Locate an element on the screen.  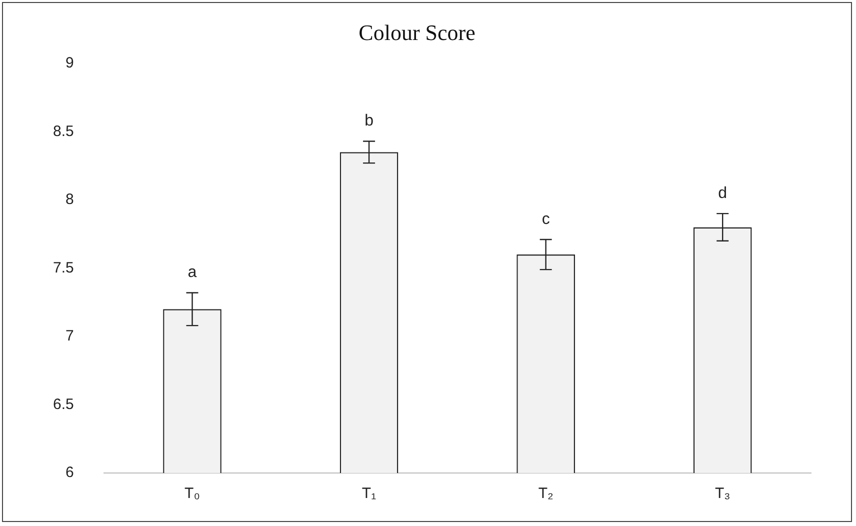
y-tick-label: 6.5 is located at coordinates (63, 404).